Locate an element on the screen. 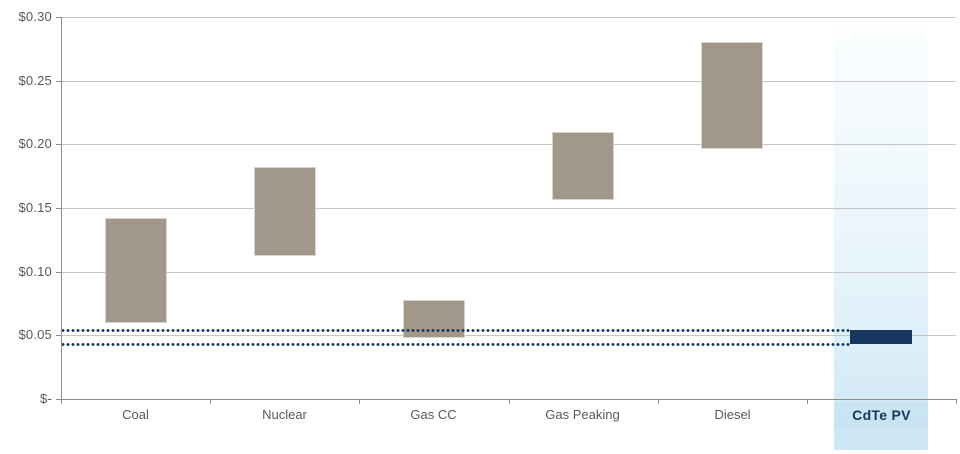 Image resolution: width=960 pixels, height=454 pixels. cdte-pv-label-band is located at coordinates (881, 415).